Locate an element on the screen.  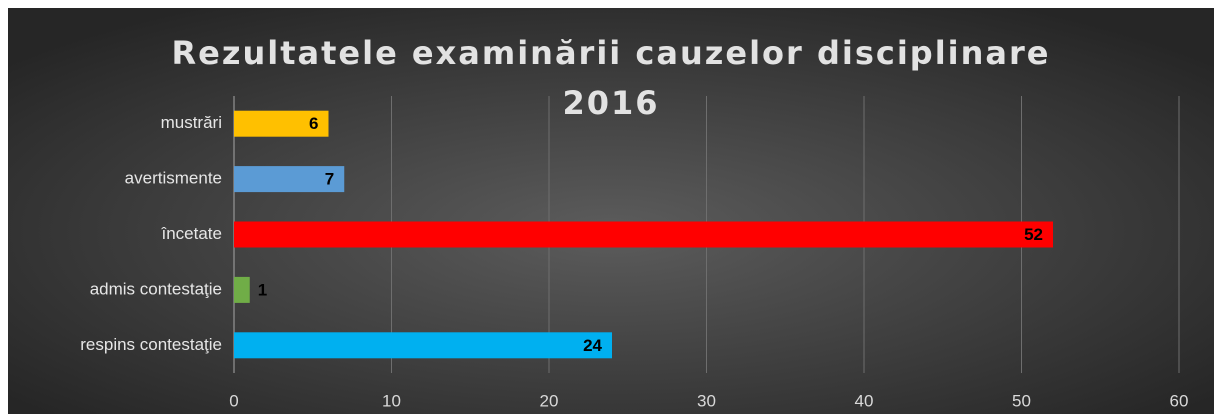
data-label: 24 is located at coordinates (592, 345).